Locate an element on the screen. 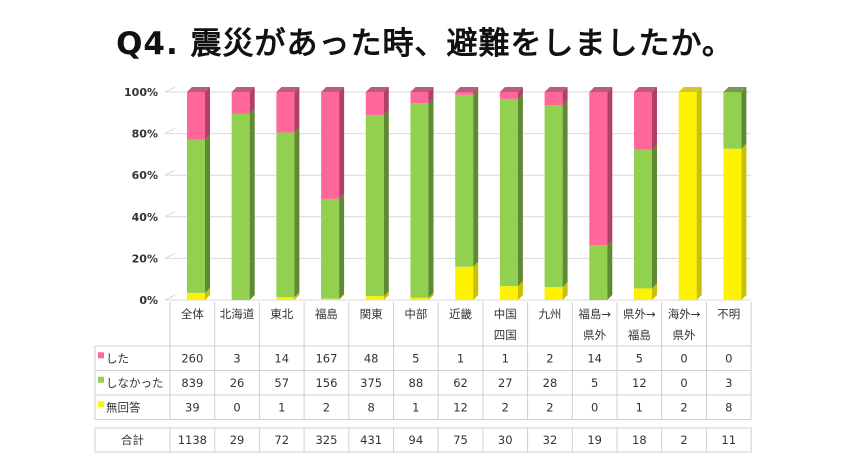  table-cell: 28 is located at coordinates (550, 383).